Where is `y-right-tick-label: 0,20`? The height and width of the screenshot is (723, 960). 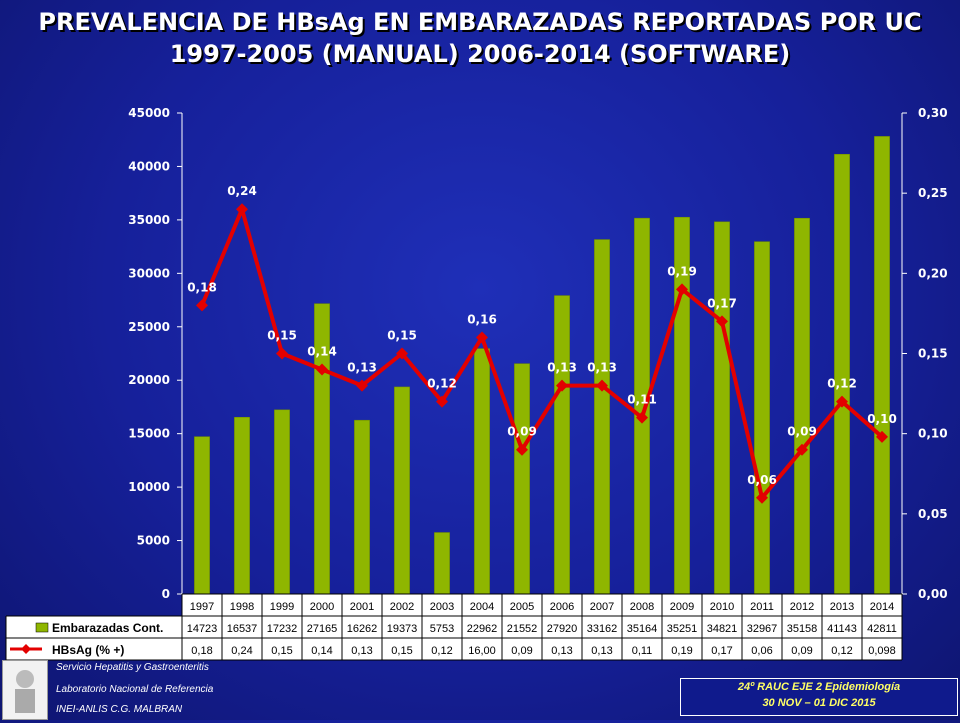 y-right-tick-label: 0,20 is located at coordinates (933, 273).